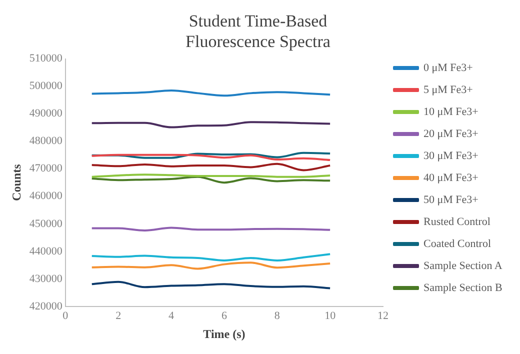 This screenshot has width=520, height=354. Describe the element at coordinates (16, 182) in the screenshot. I see `y-axis-title: Counts` at that location.